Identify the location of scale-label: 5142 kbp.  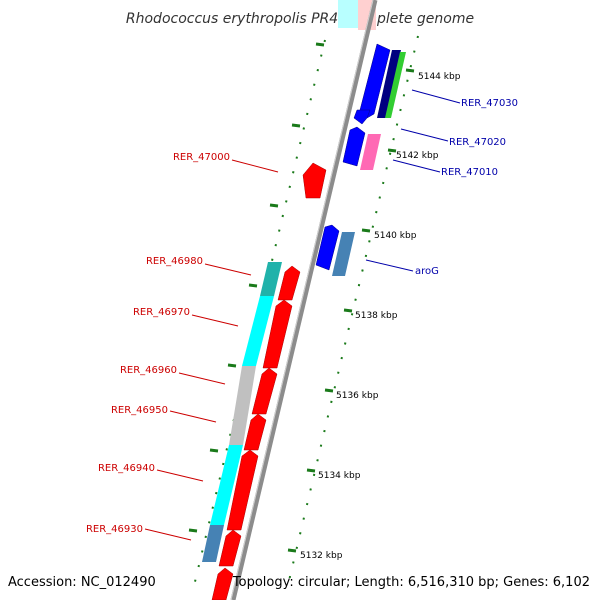
(417, 156).